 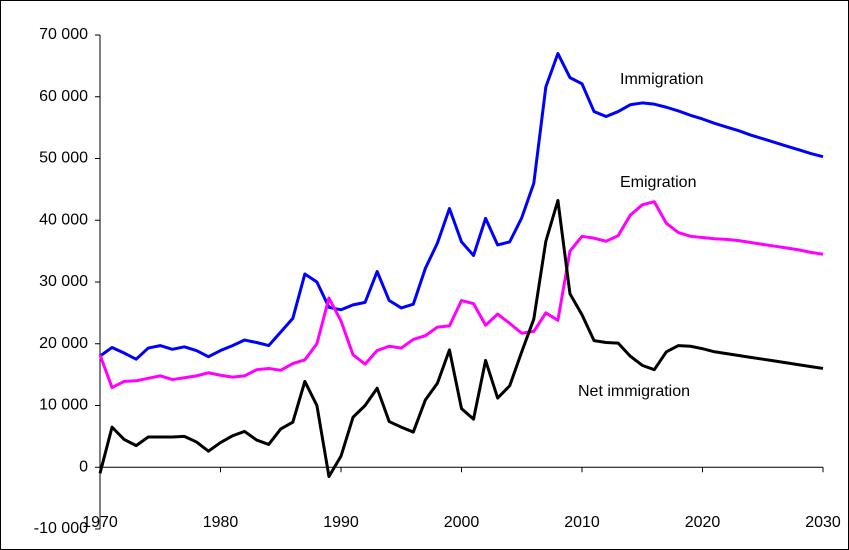 What do you see at coordinates (100, 522) in the screenshot?
I see `x-tick-label: 1970` at bounding box center [100, 522].